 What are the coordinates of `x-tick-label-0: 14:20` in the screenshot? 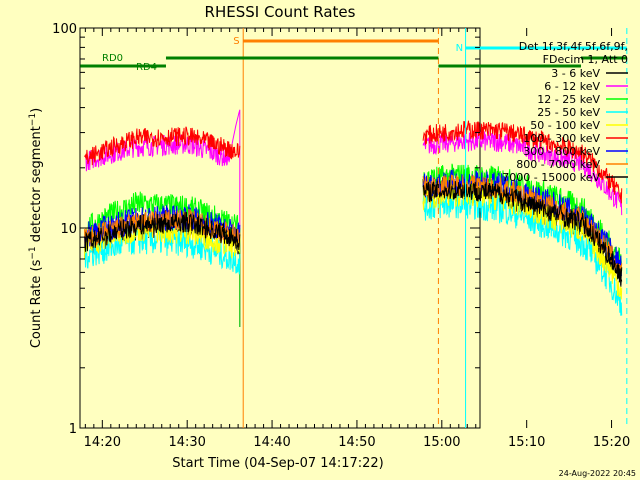 It's located at (102, 442).